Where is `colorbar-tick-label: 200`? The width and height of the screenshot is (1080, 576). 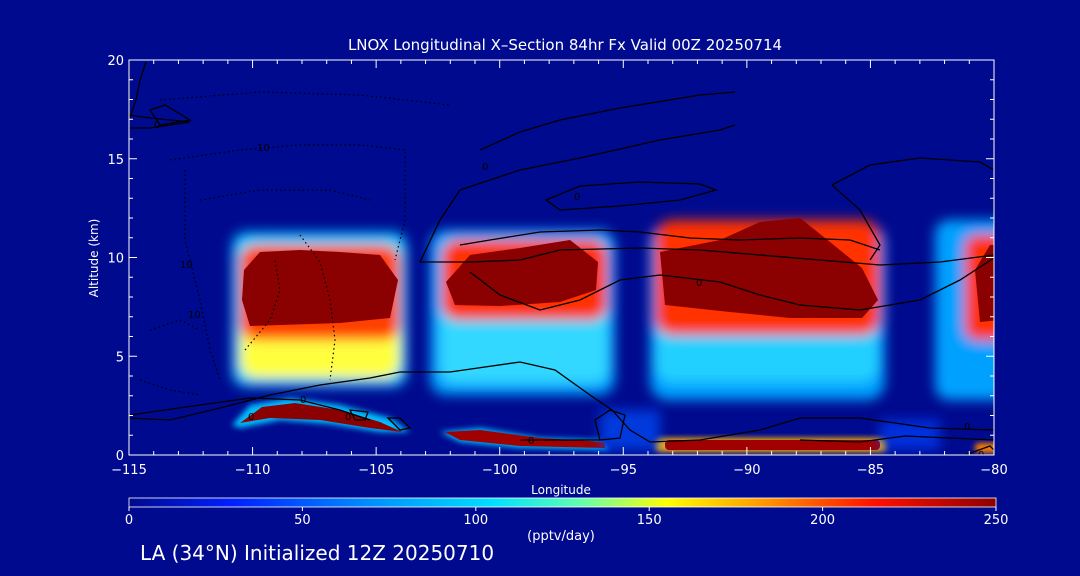 colorbar-tick-label: 200 is located at coordinates (822, 520).